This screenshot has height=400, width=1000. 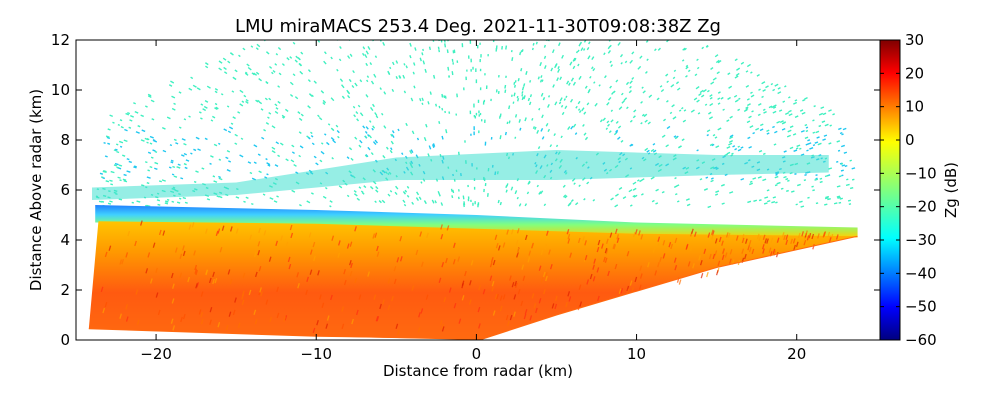 What do you see at coordinates (951, 190) in the screenshot?
I see `colorbar-label: Zg (dB)` at bounding box center [951, 190].